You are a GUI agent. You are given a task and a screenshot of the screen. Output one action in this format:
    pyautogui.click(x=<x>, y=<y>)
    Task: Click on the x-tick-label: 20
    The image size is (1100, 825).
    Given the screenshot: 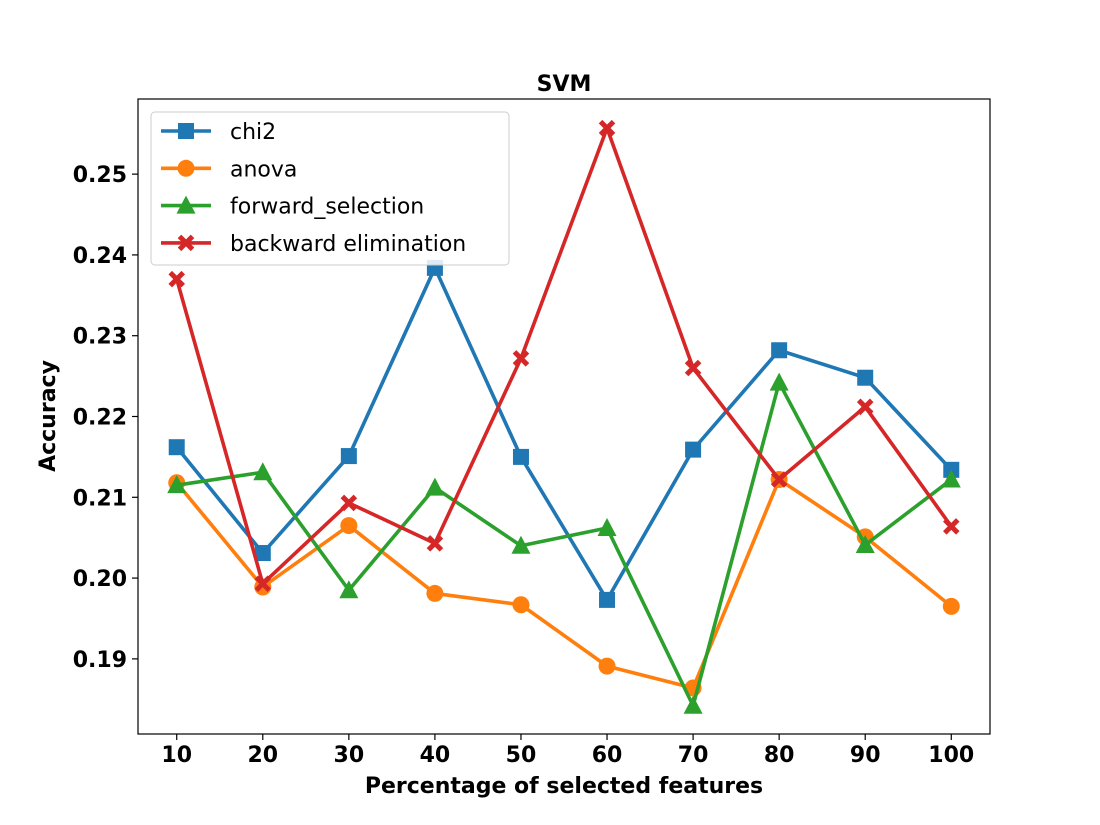 What is the action you would take?
    pyautogui.click(x=262, y=755)
    